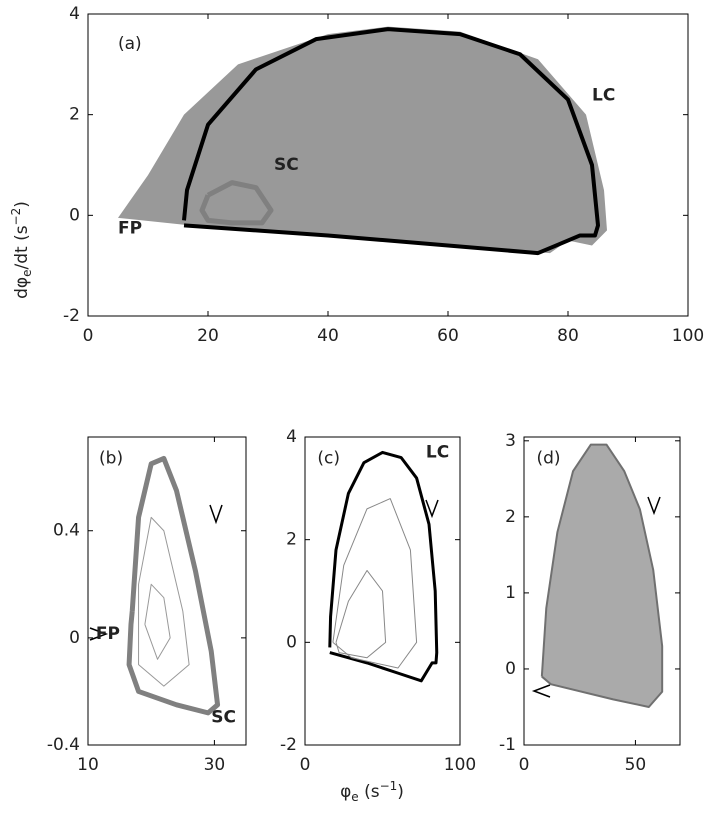 The height and width of the screenshot is (817, 716). I want to click on x-tick-label: 20, so click(208, 336).